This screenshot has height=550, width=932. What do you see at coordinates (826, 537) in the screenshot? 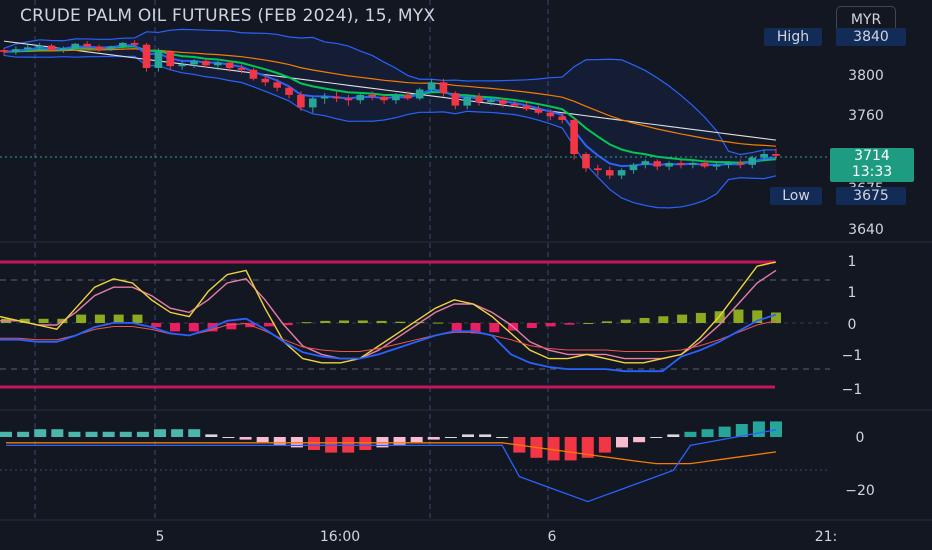
I see `time-tick-label: 21:` at bounding box center [826, 537].